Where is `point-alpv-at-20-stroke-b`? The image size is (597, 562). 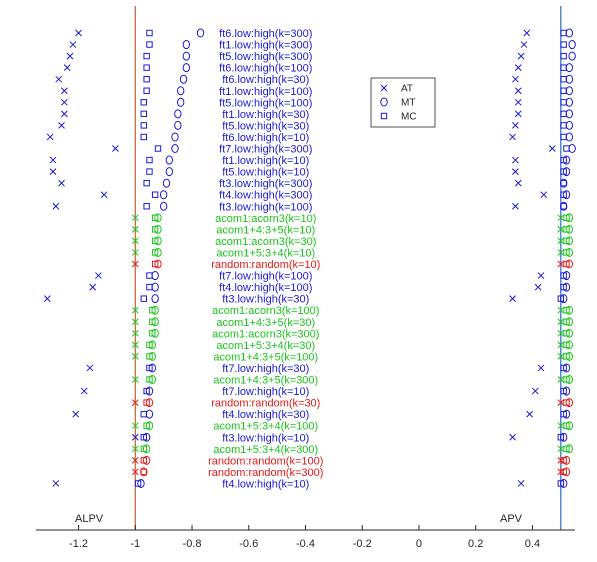 point-alpv-at-20-stroke-b is located at coordinates (135, 264).